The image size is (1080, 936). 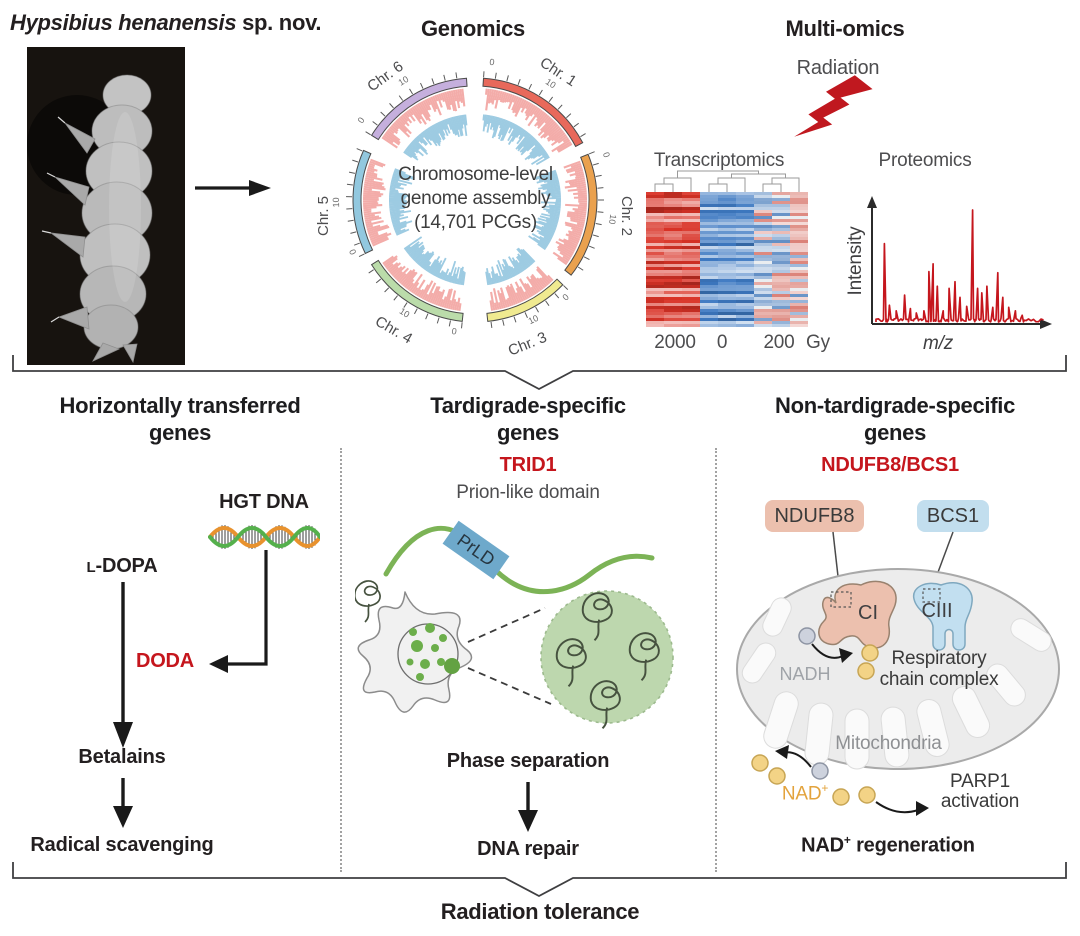 I want to click on ts-heading-line1: Tardigrade-specific, so click(x=528, y=405).